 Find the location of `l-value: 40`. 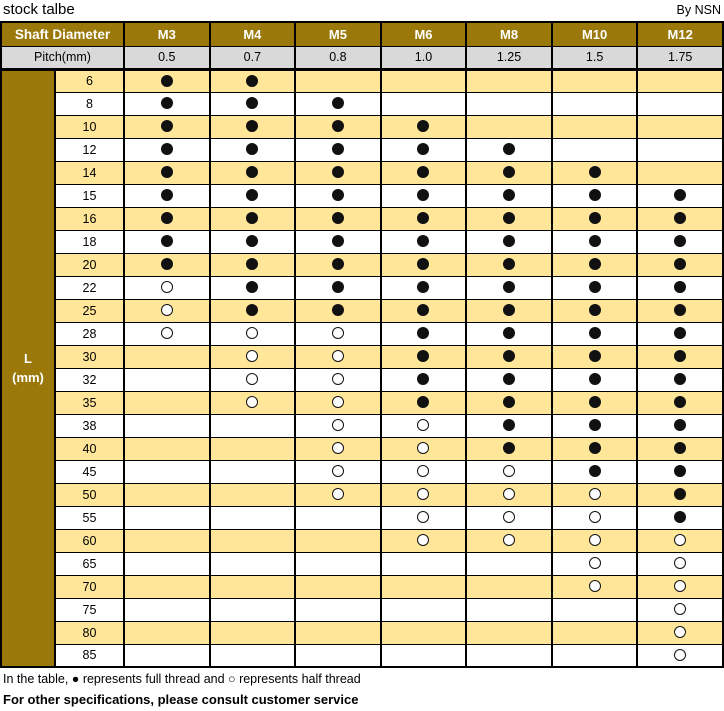

l-value: 40 is located at coordinates (89, 448).